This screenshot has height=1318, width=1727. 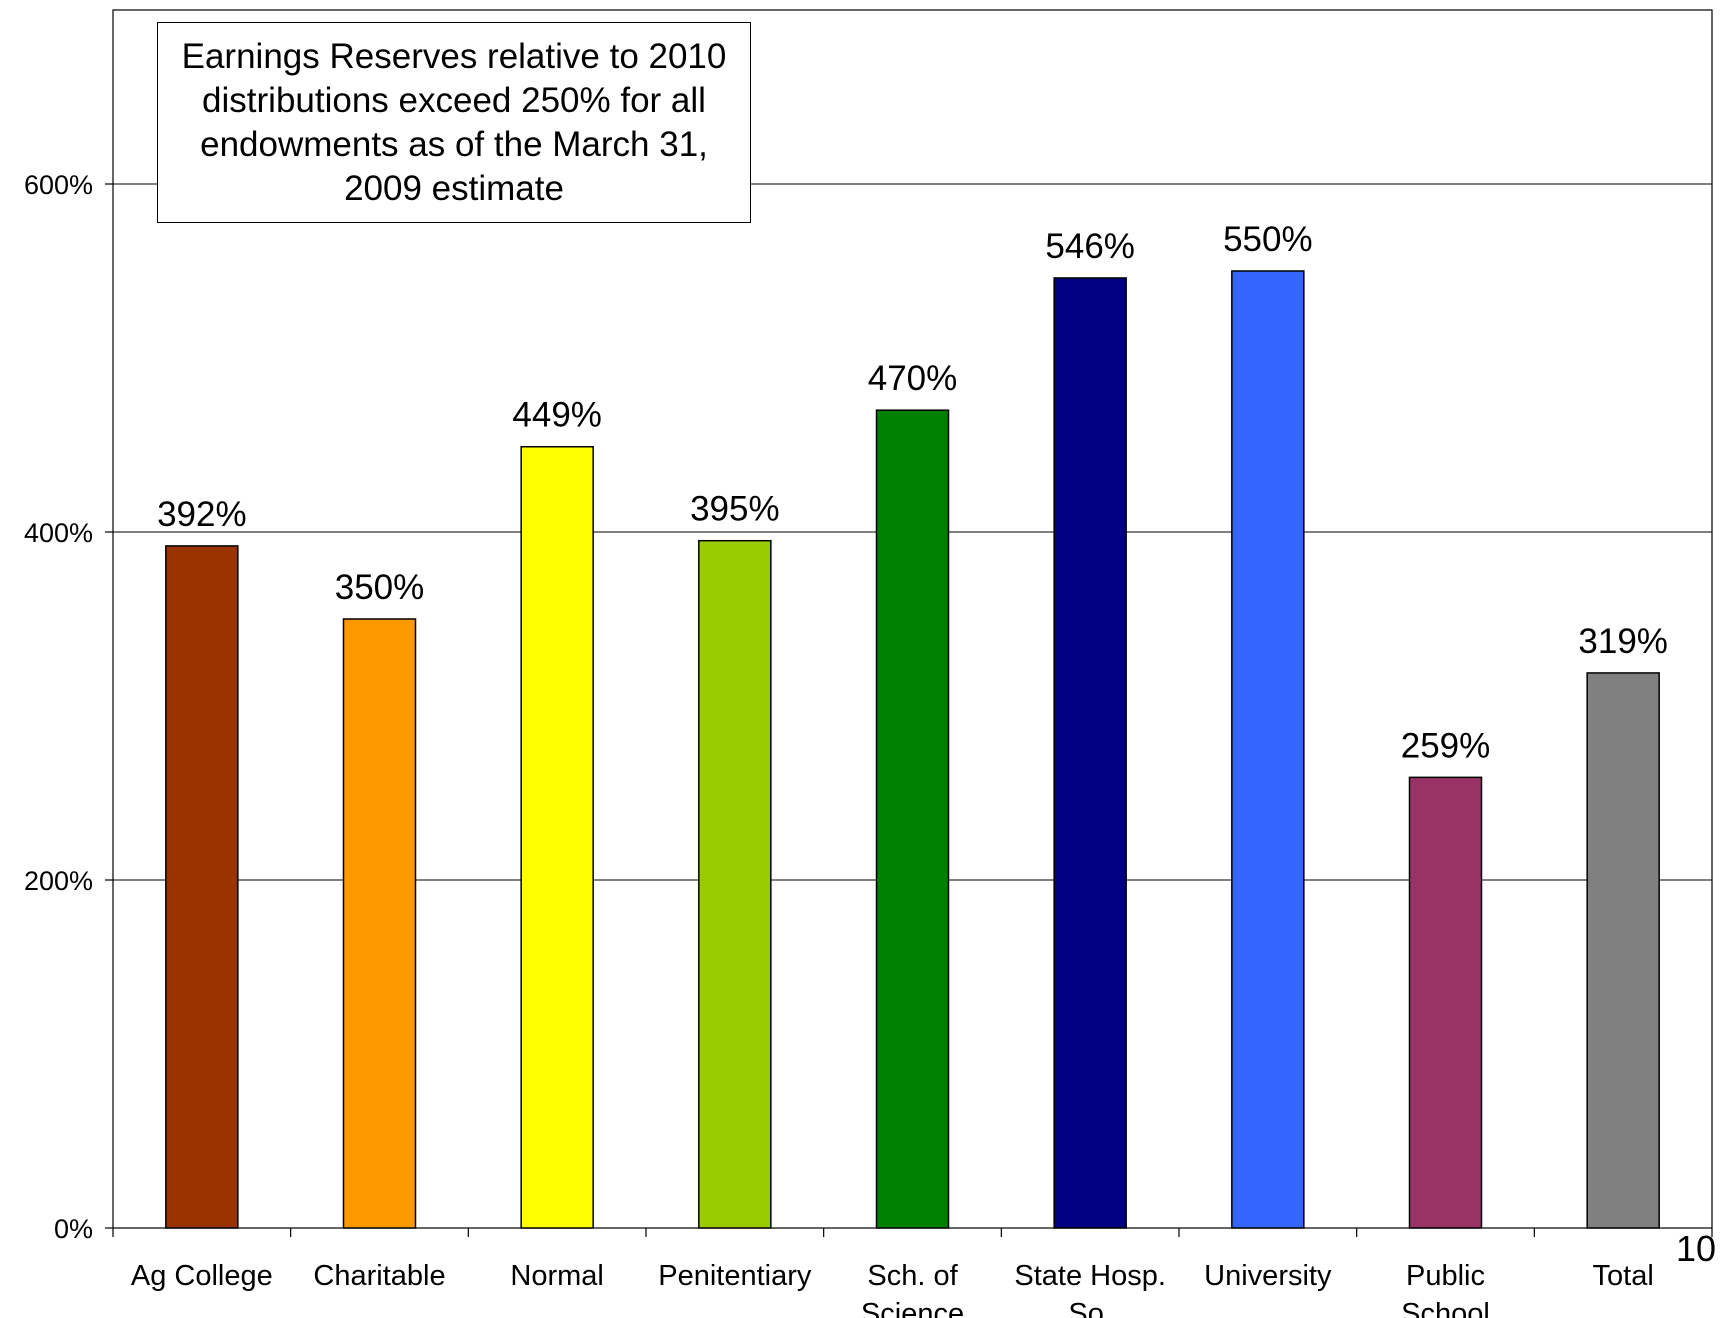 What do you see at coordinates (735, 509) in the screenshot?
I see `data-label: 395%` at bounding box center [735, 509].